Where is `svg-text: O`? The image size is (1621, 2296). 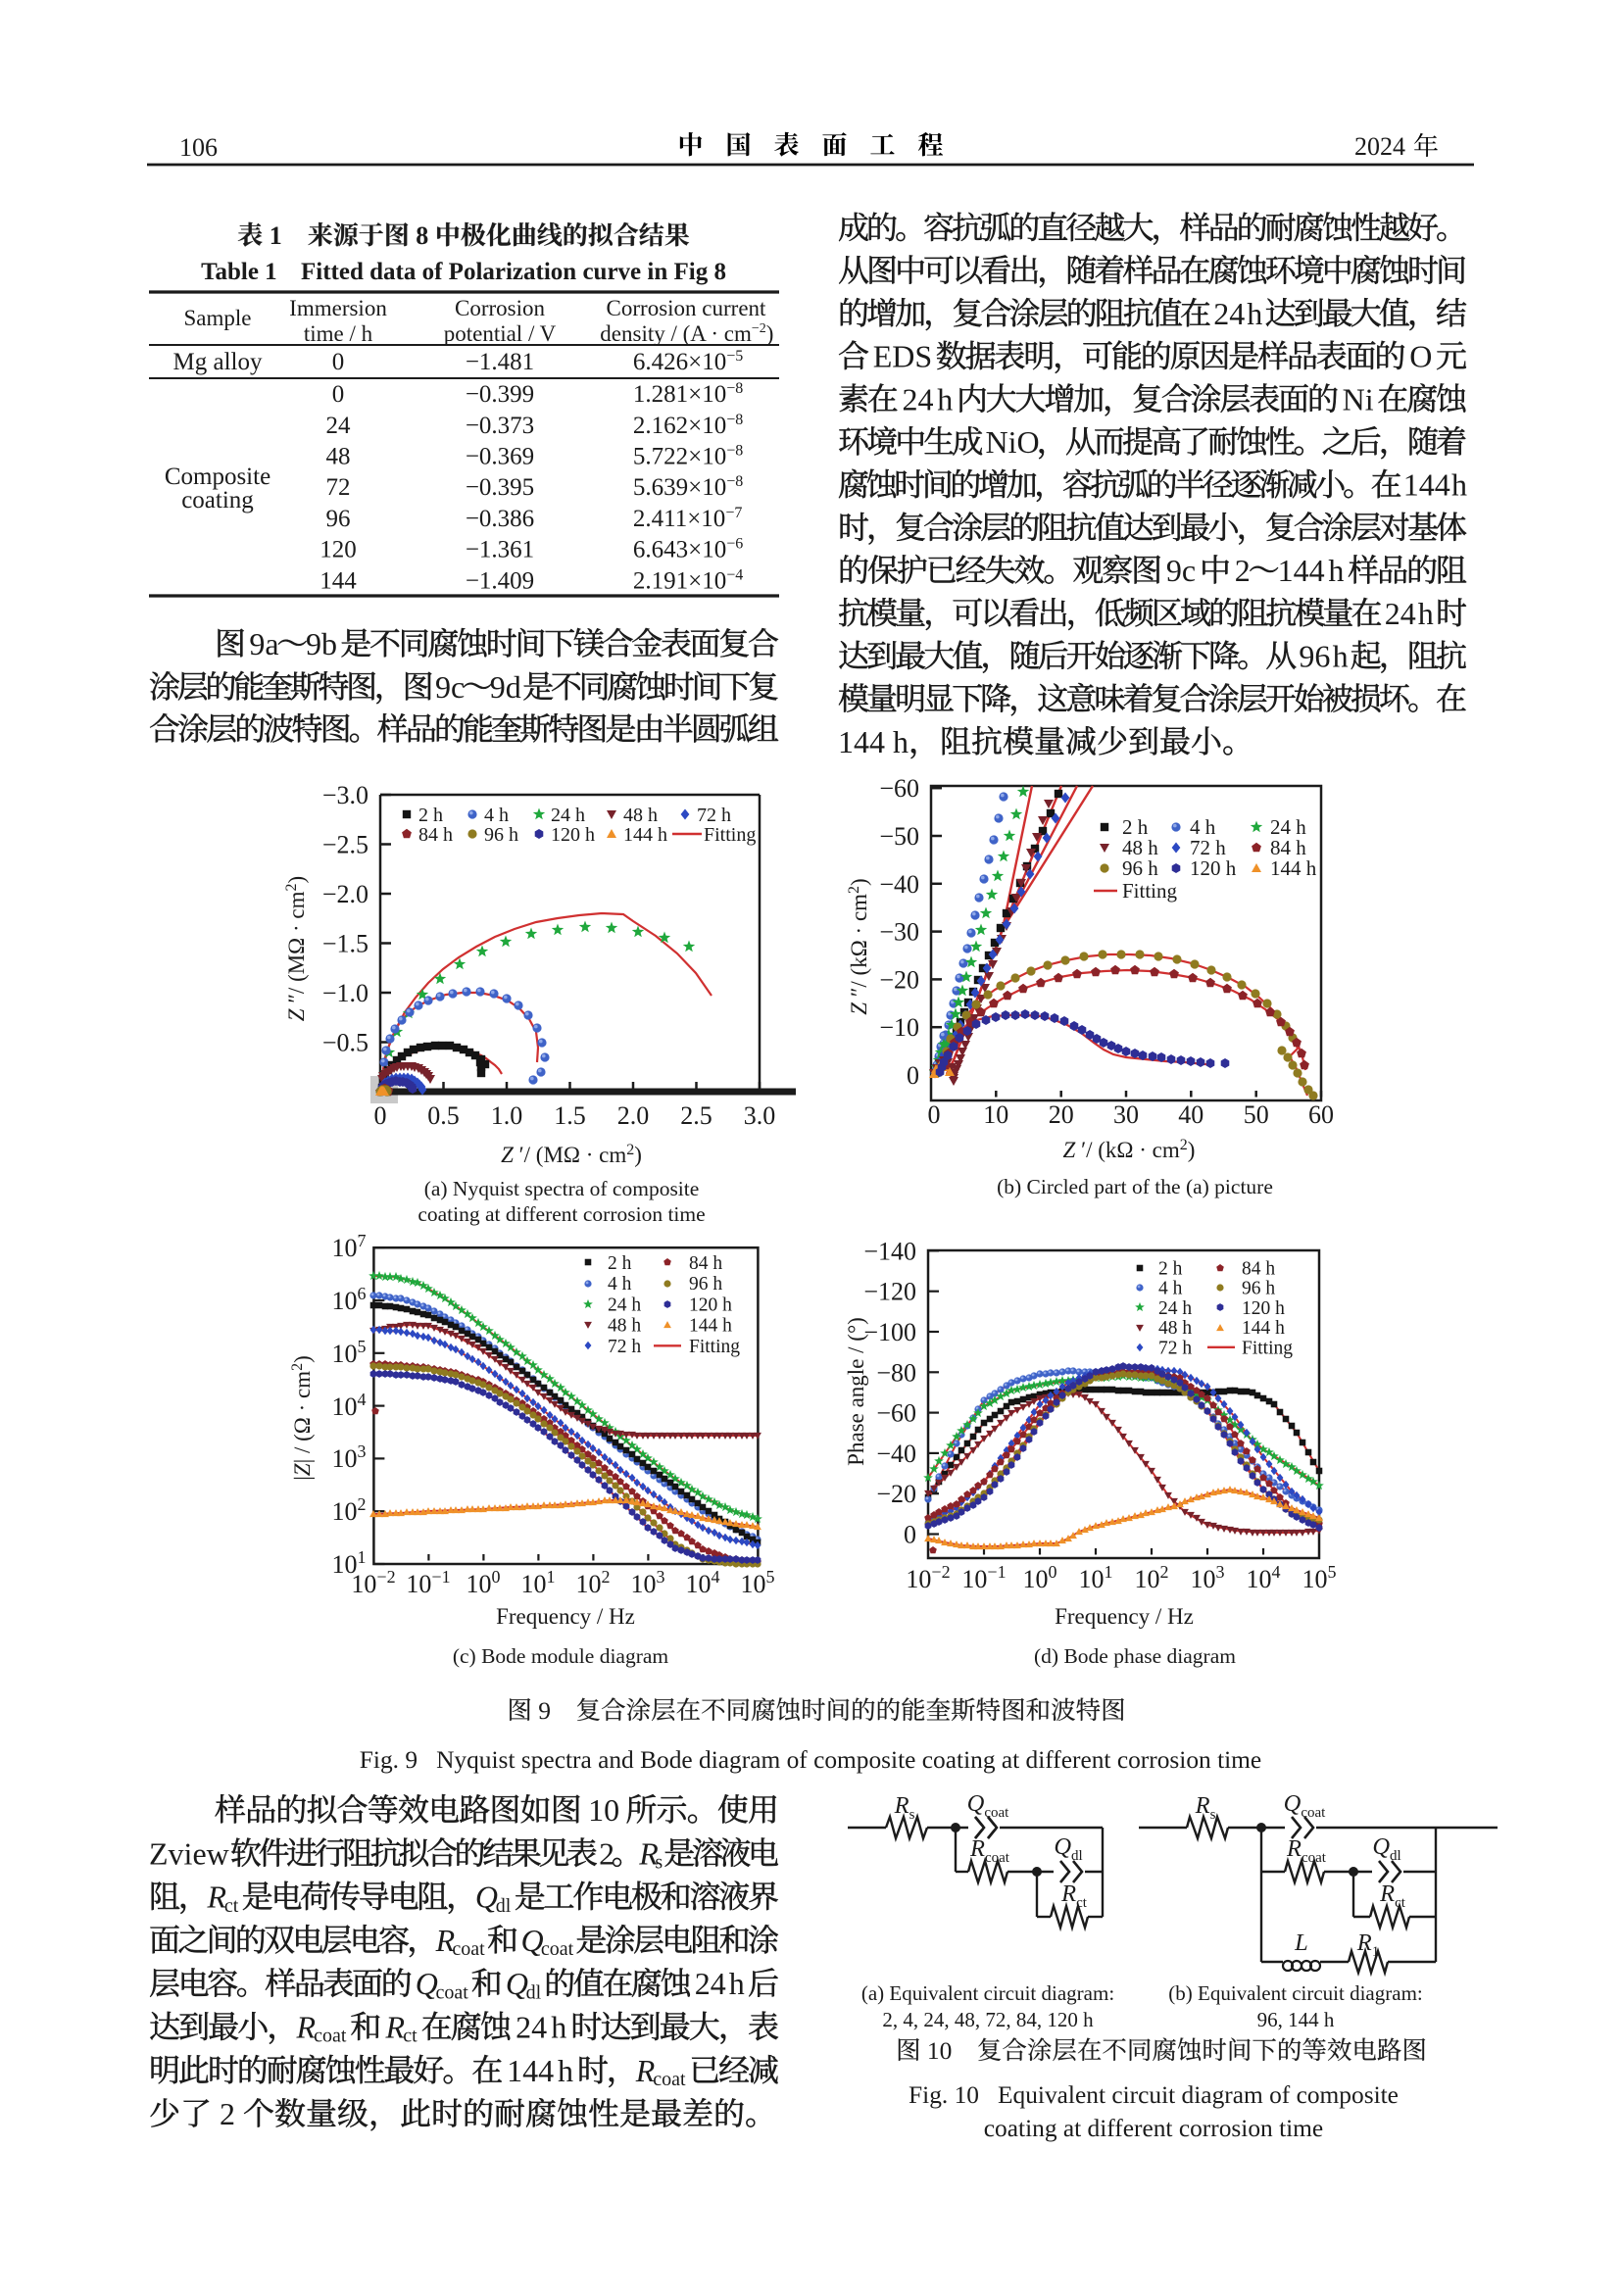
svg-text: O is located at coordinates (1420, 356).